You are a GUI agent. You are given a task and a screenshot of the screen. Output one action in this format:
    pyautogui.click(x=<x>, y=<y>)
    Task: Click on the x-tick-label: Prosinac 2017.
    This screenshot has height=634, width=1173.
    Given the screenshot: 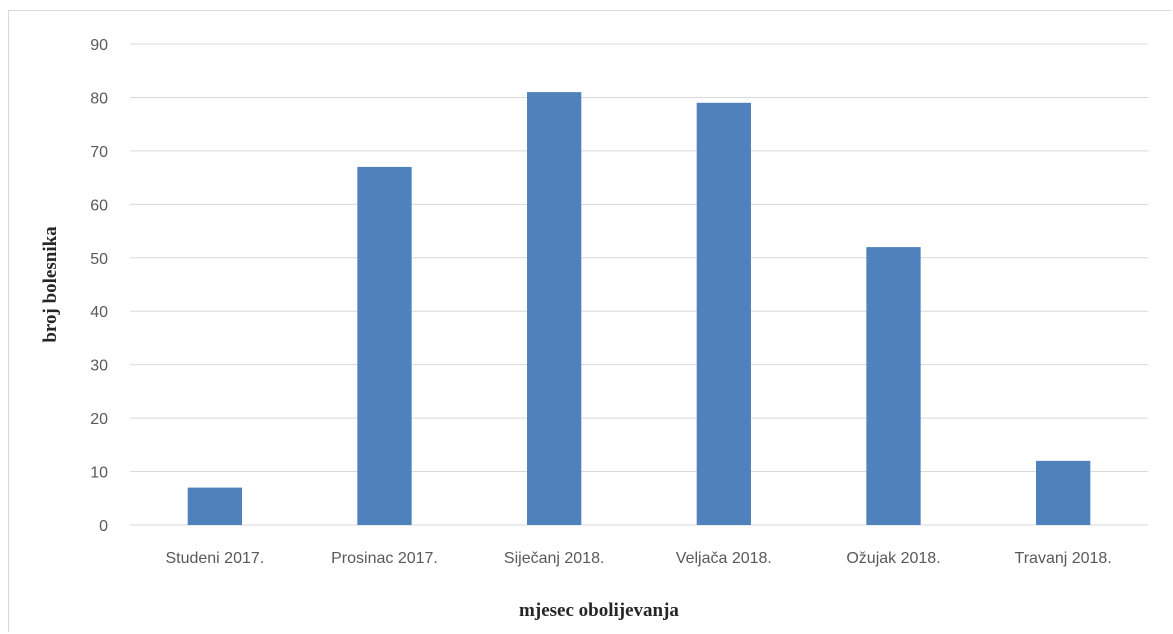 What is the action you would take?
    pyautogui.click(x=384, y=558)
    